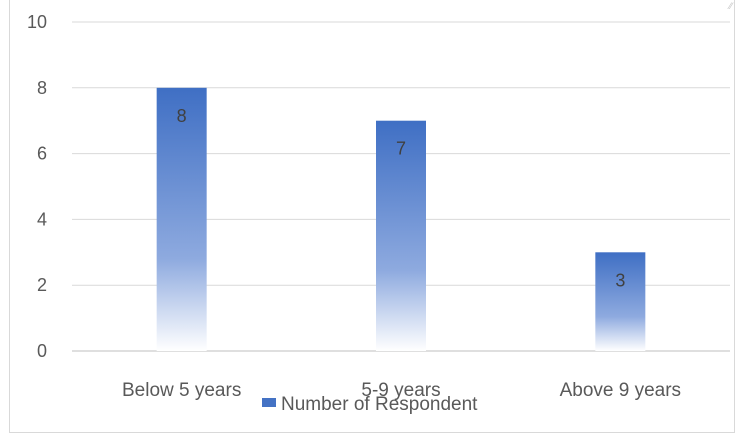  What do you see at coordinates (379, 404) in the screenshot?
I see `legend-label: Number of Respondent` at bounding box center [379, 404].